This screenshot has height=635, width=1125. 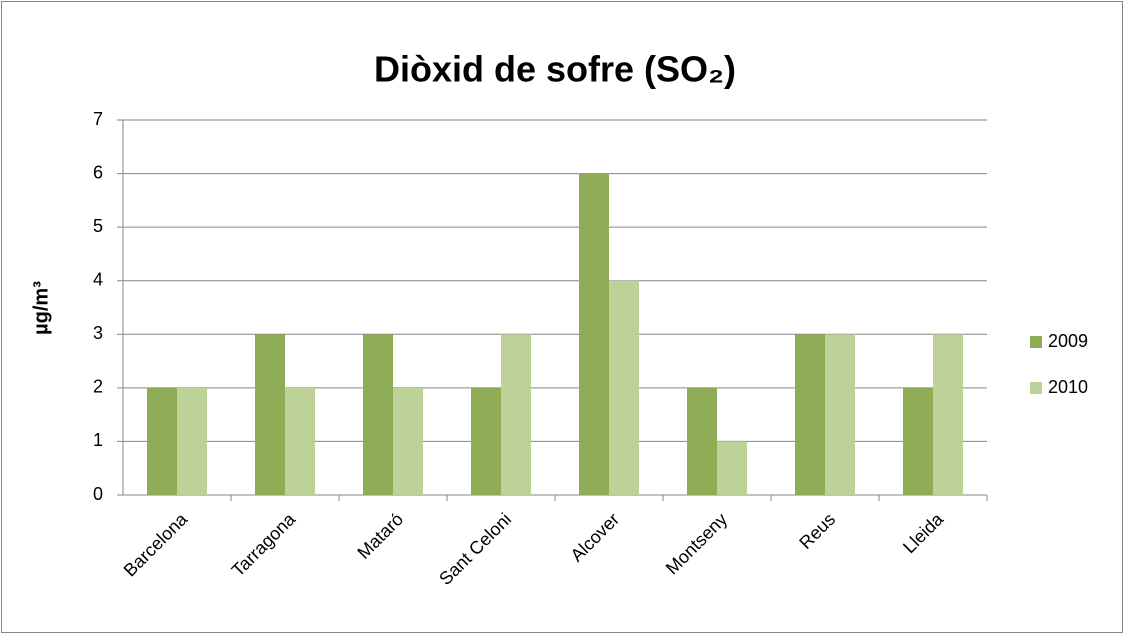 I want to click on y-tick-label: 3, so click(x=98, y=333).